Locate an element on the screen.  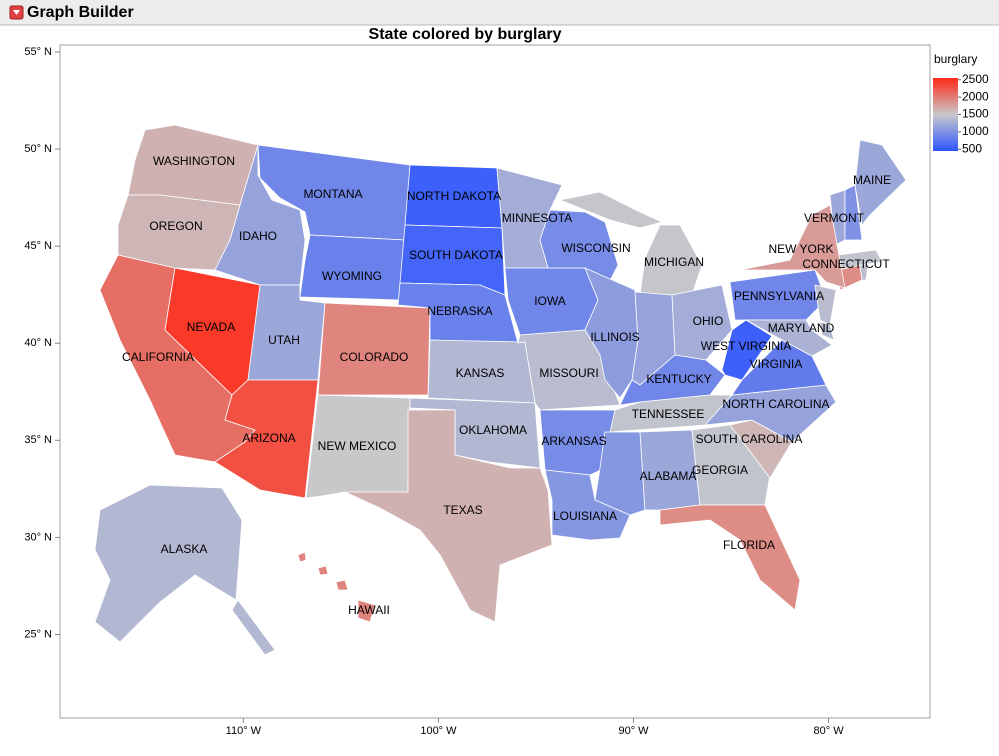
state-label: VERMONT is located at coordinates (834, 218).